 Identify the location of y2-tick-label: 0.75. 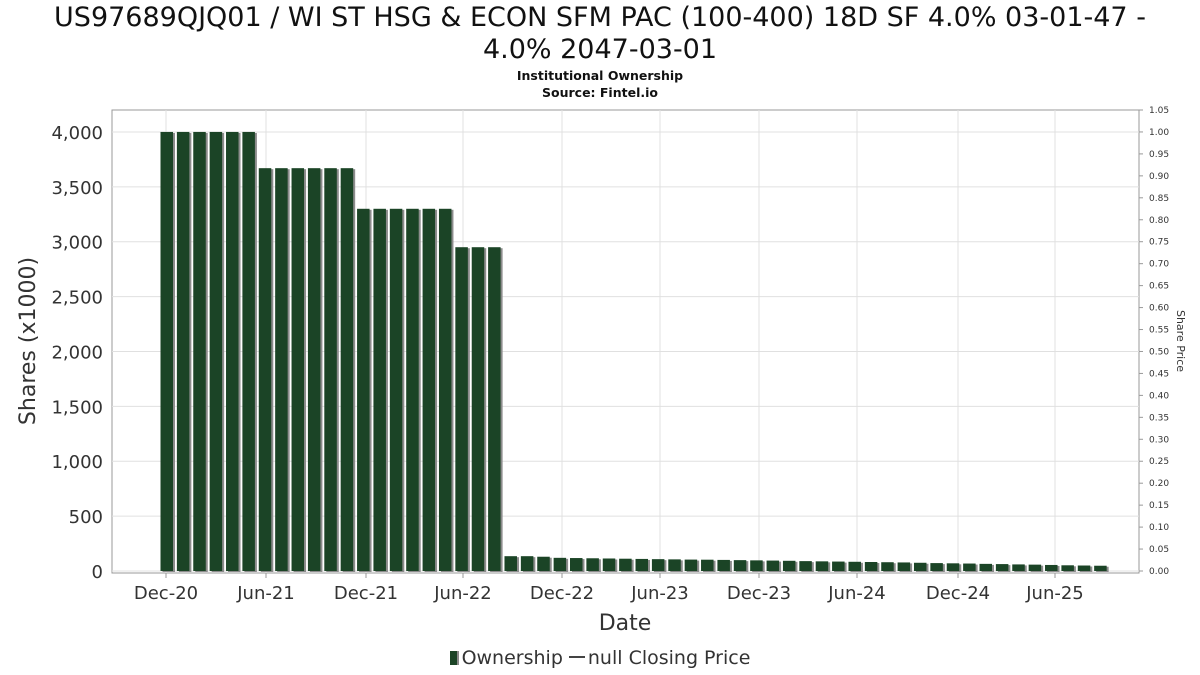
(1159, 243).